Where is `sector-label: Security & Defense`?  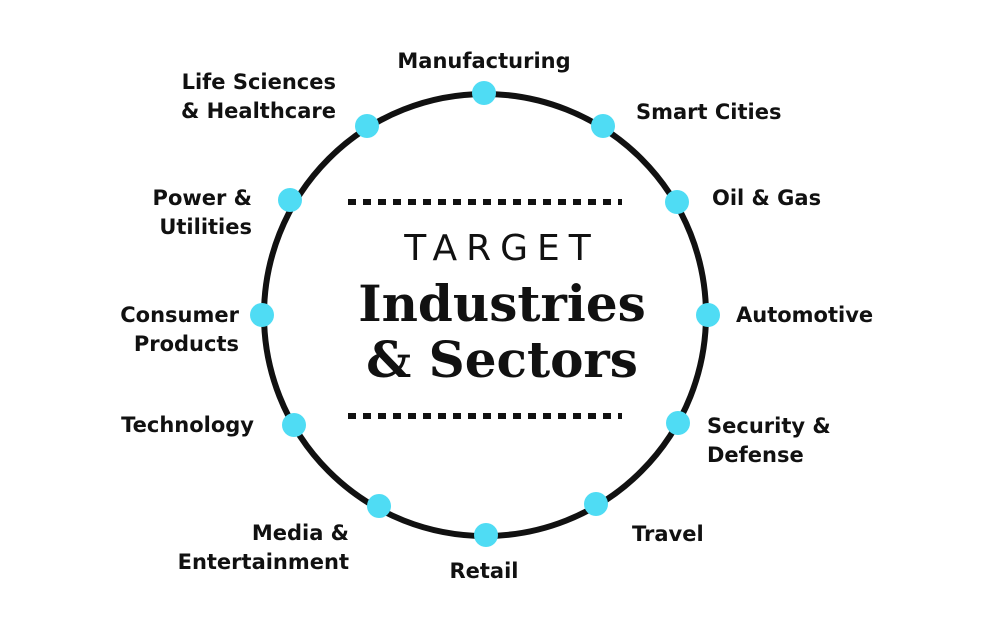
sector-label: Security & Defense is located at coordinates (769, 440).